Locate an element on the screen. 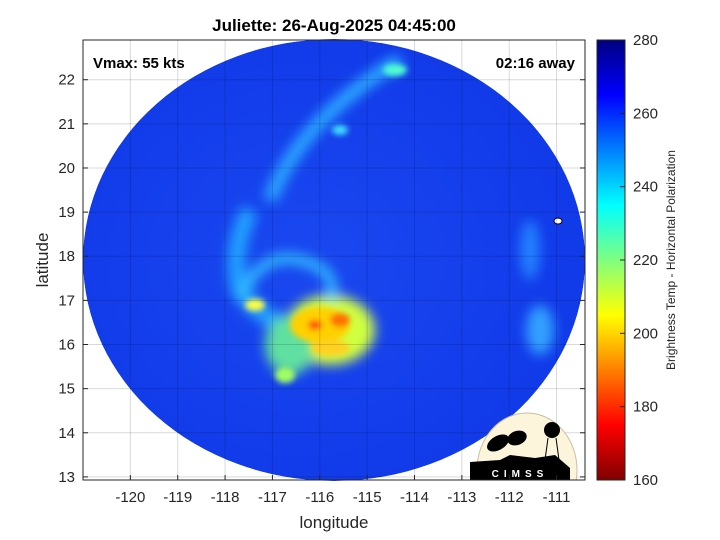  colorbar-tick-label: 220 is located at coordinates (645, 260).